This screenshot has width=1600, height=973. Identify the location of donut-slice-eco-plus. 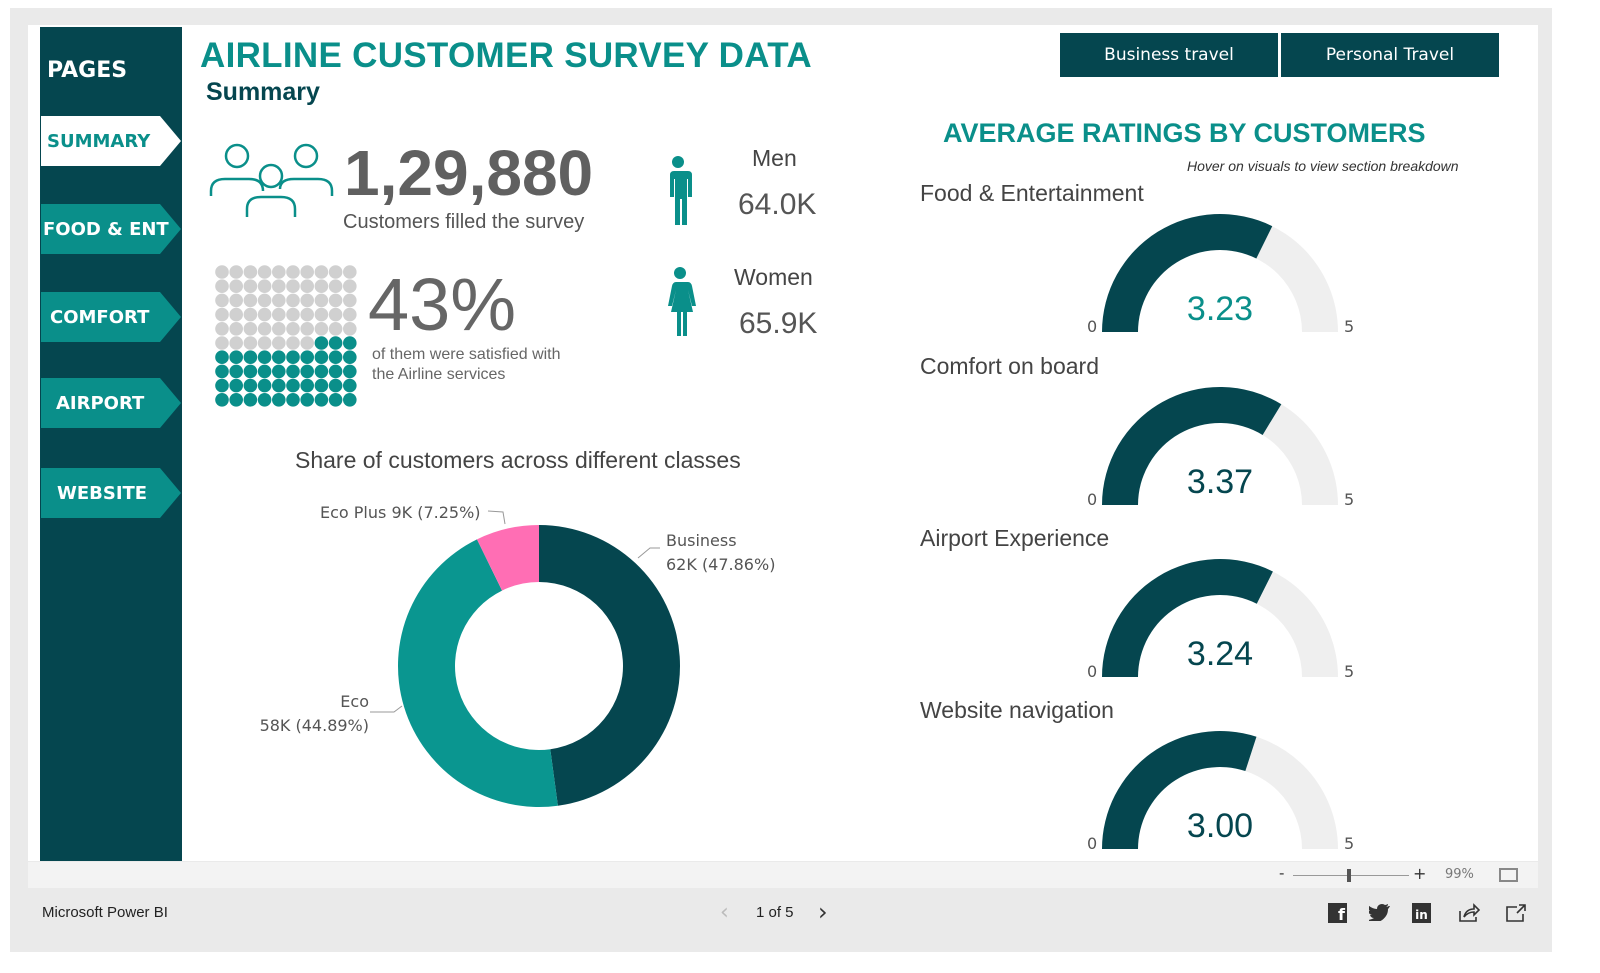
(507, 558).